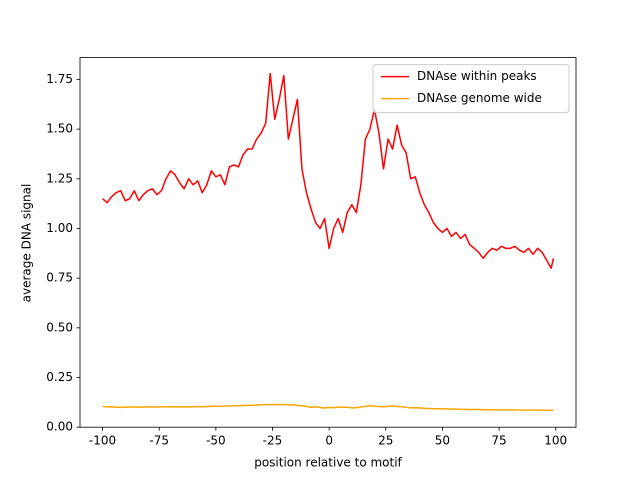  What do you see at coordinates (498, 441) in the screenshot?
I see `x-tick-label: 75` at bounding box center [498, 441].